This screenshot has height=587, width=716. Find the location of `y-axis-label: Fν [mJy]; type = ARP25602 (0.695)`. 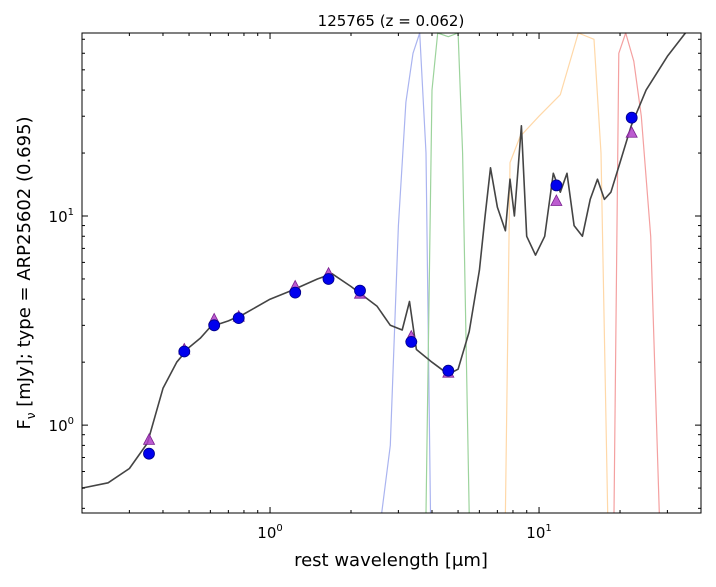

y-axis-label: Fν [mJy]; type = ARP25602 (0.695) is located at coordinates (26, 272).